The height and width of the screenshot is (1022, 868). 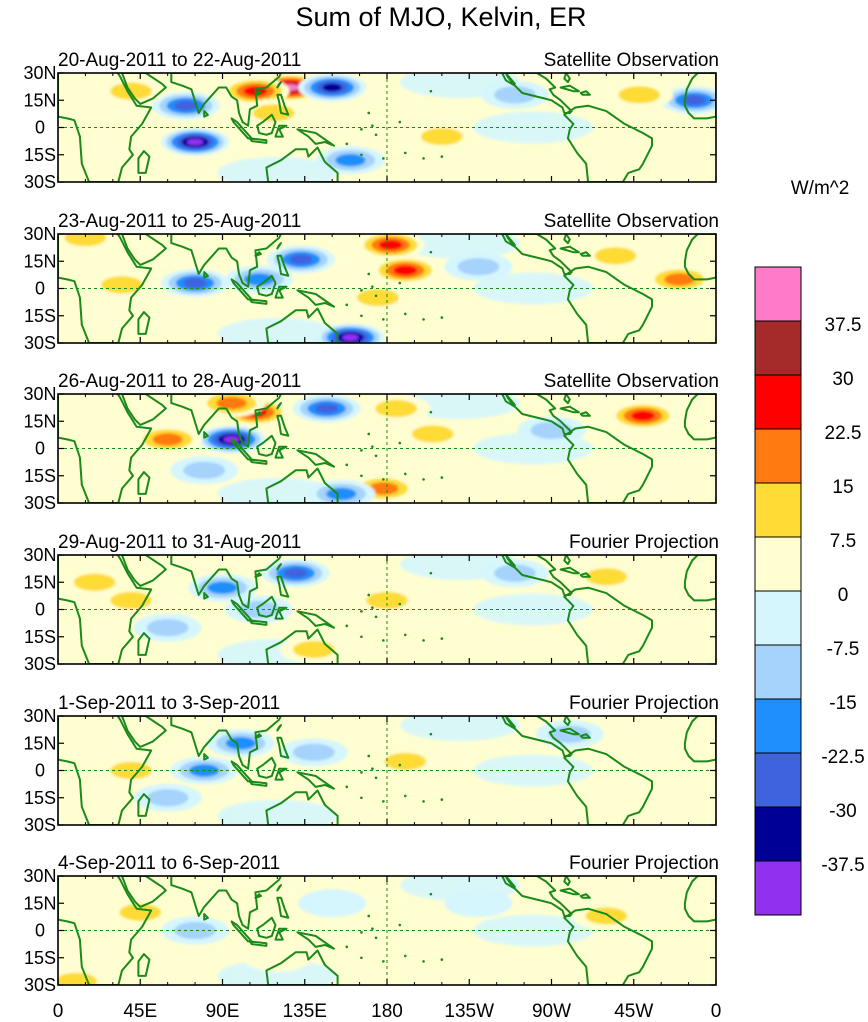 What do you see at coordinates (843, 541) in the screenshot?
I see `colorbar-label: 7.5` at bounding box center [843, 541].